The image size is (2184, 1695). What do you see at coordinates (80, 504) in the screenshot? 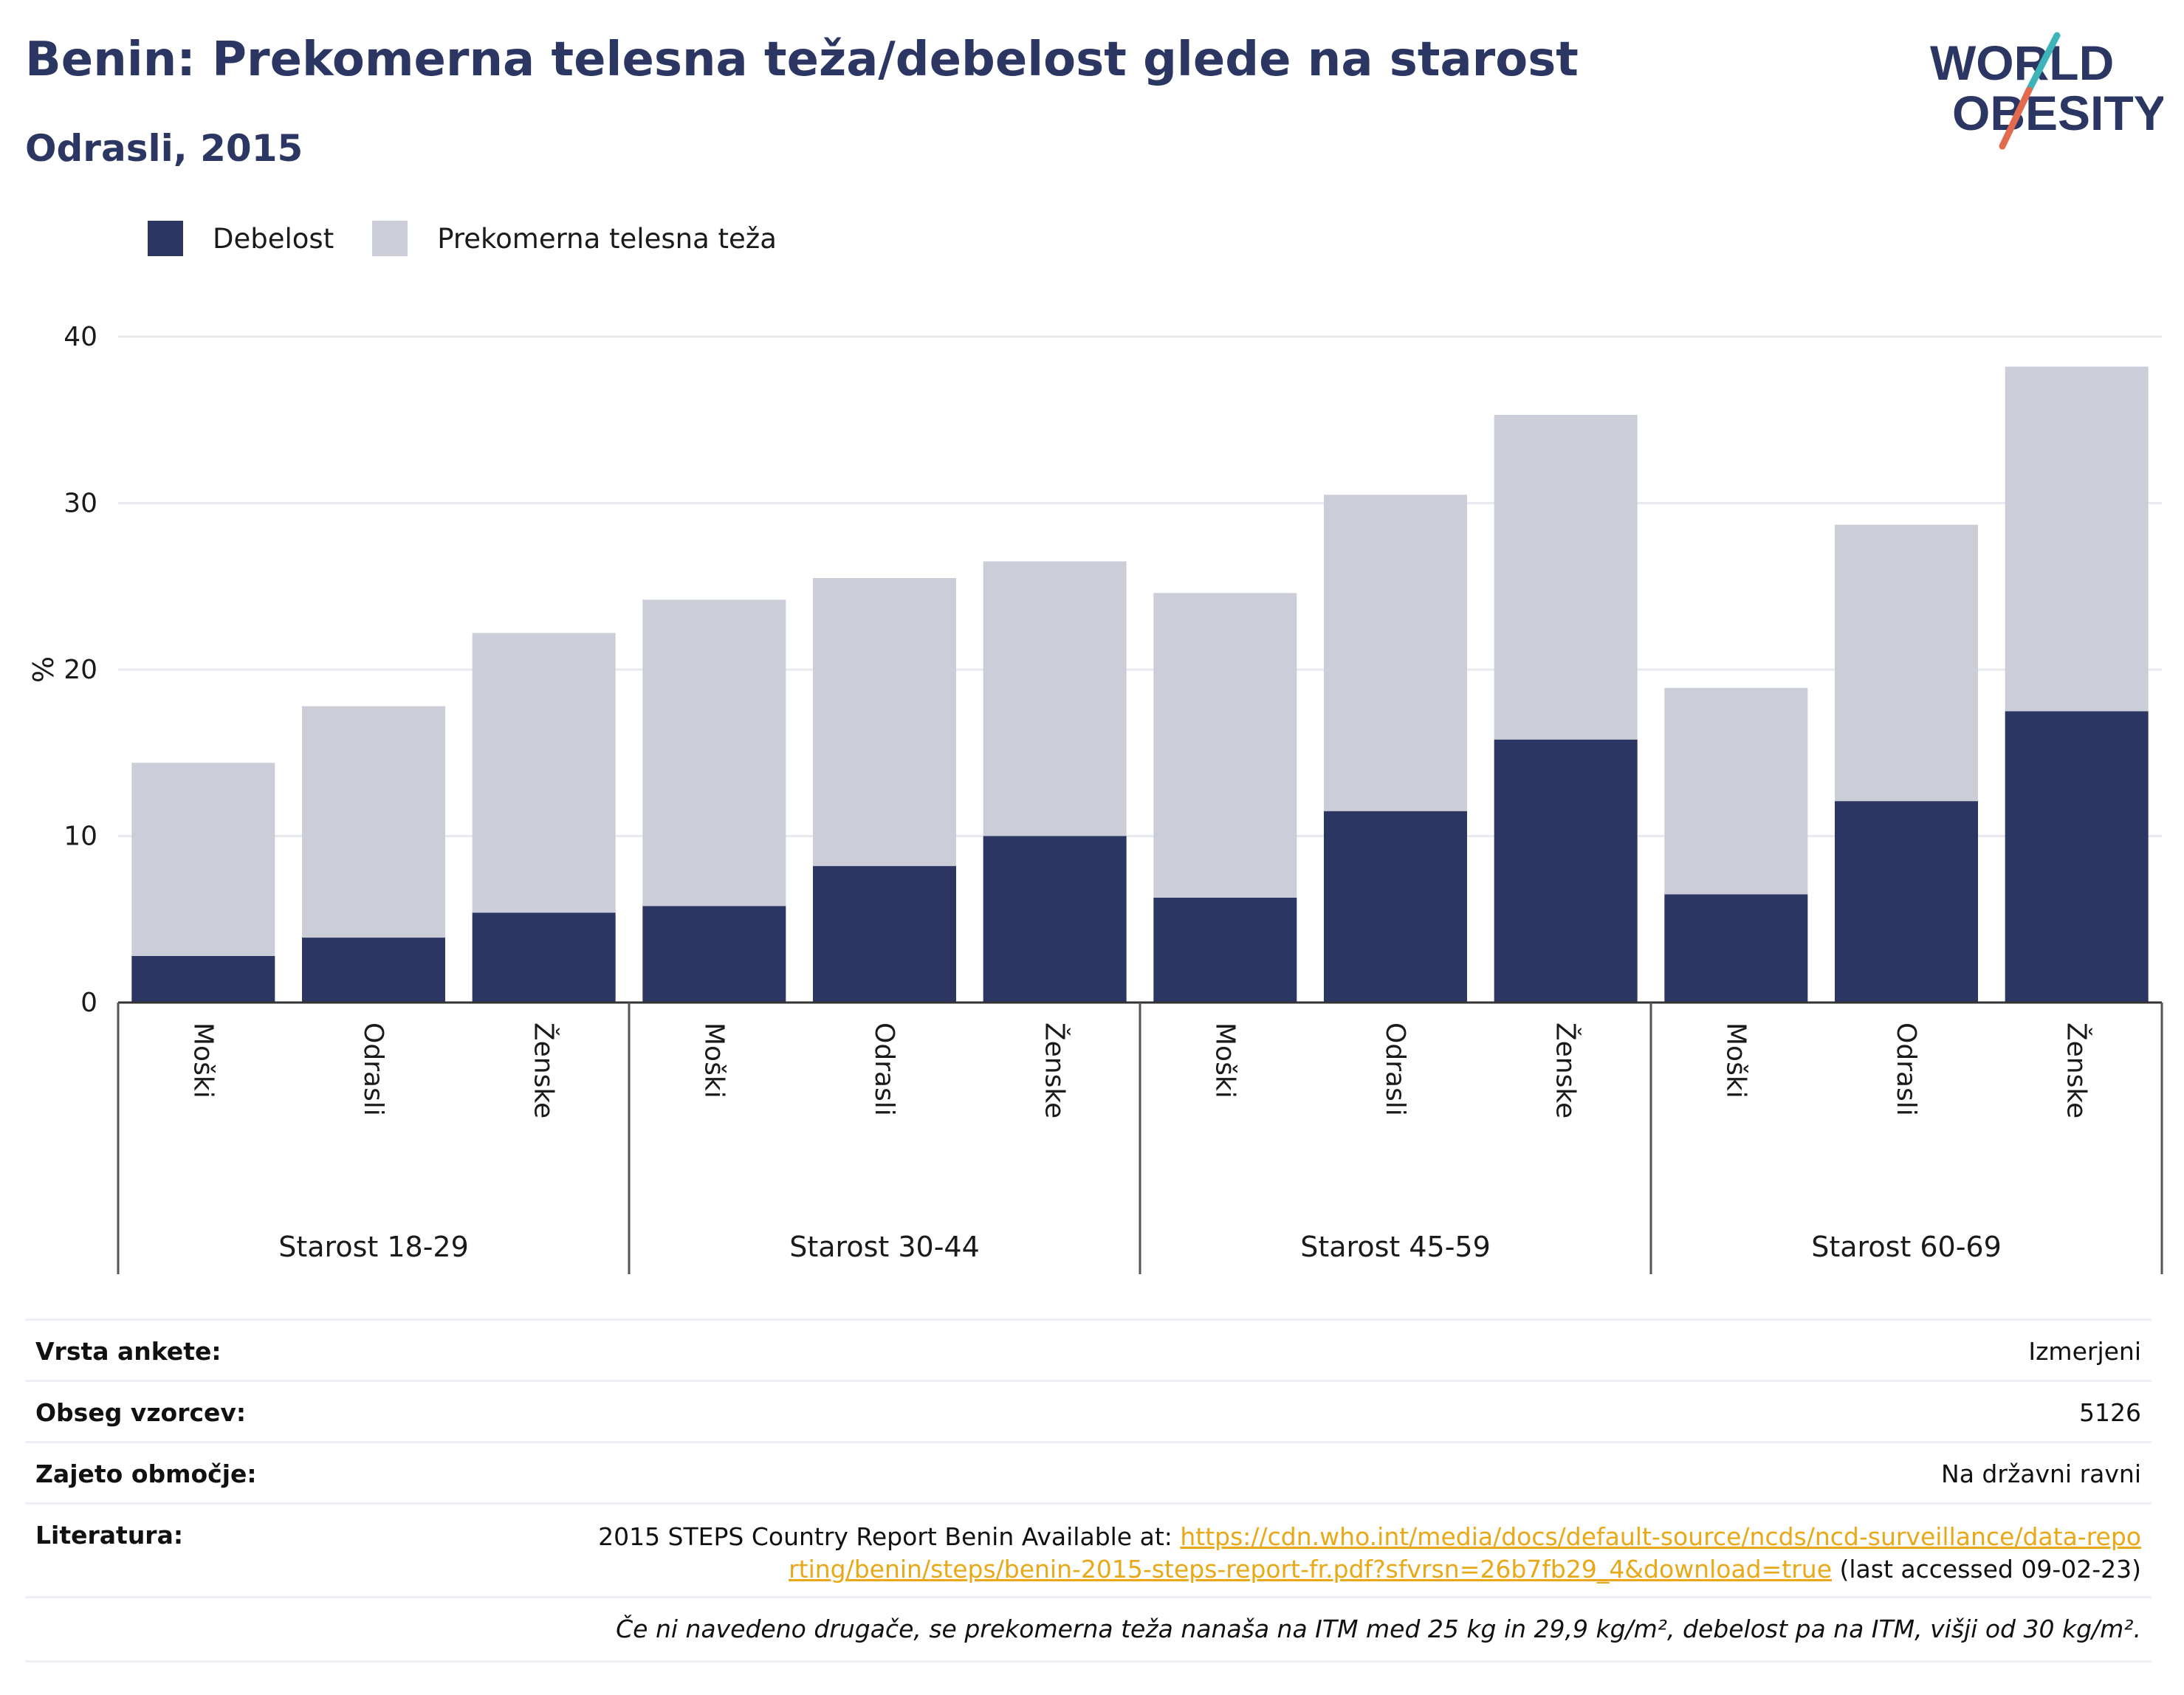
I see `y-tick-label: 30` at bounding box center [80, 504].